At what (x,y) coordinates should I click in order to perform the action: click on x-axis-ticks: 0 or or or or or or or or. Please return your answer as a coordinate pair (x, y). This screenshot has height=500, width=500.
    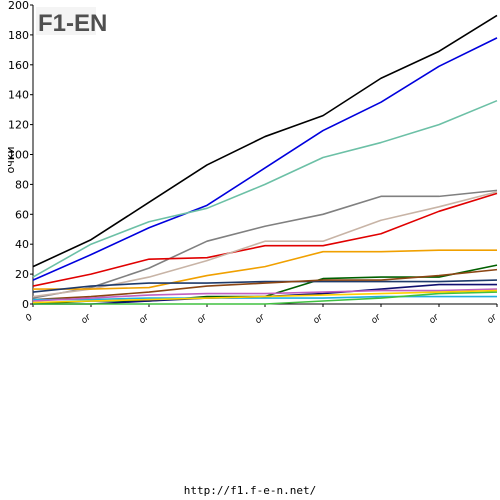
    Looking at the image, I should click on (262, 315).